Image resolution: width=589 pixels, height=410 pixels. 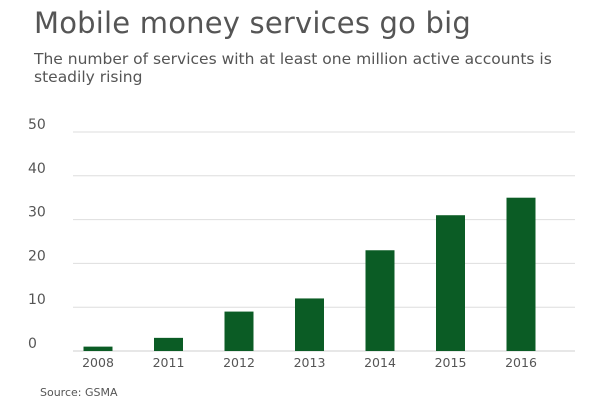 I want to click on x-tick-label: 2015, so click(x=451, y=362).